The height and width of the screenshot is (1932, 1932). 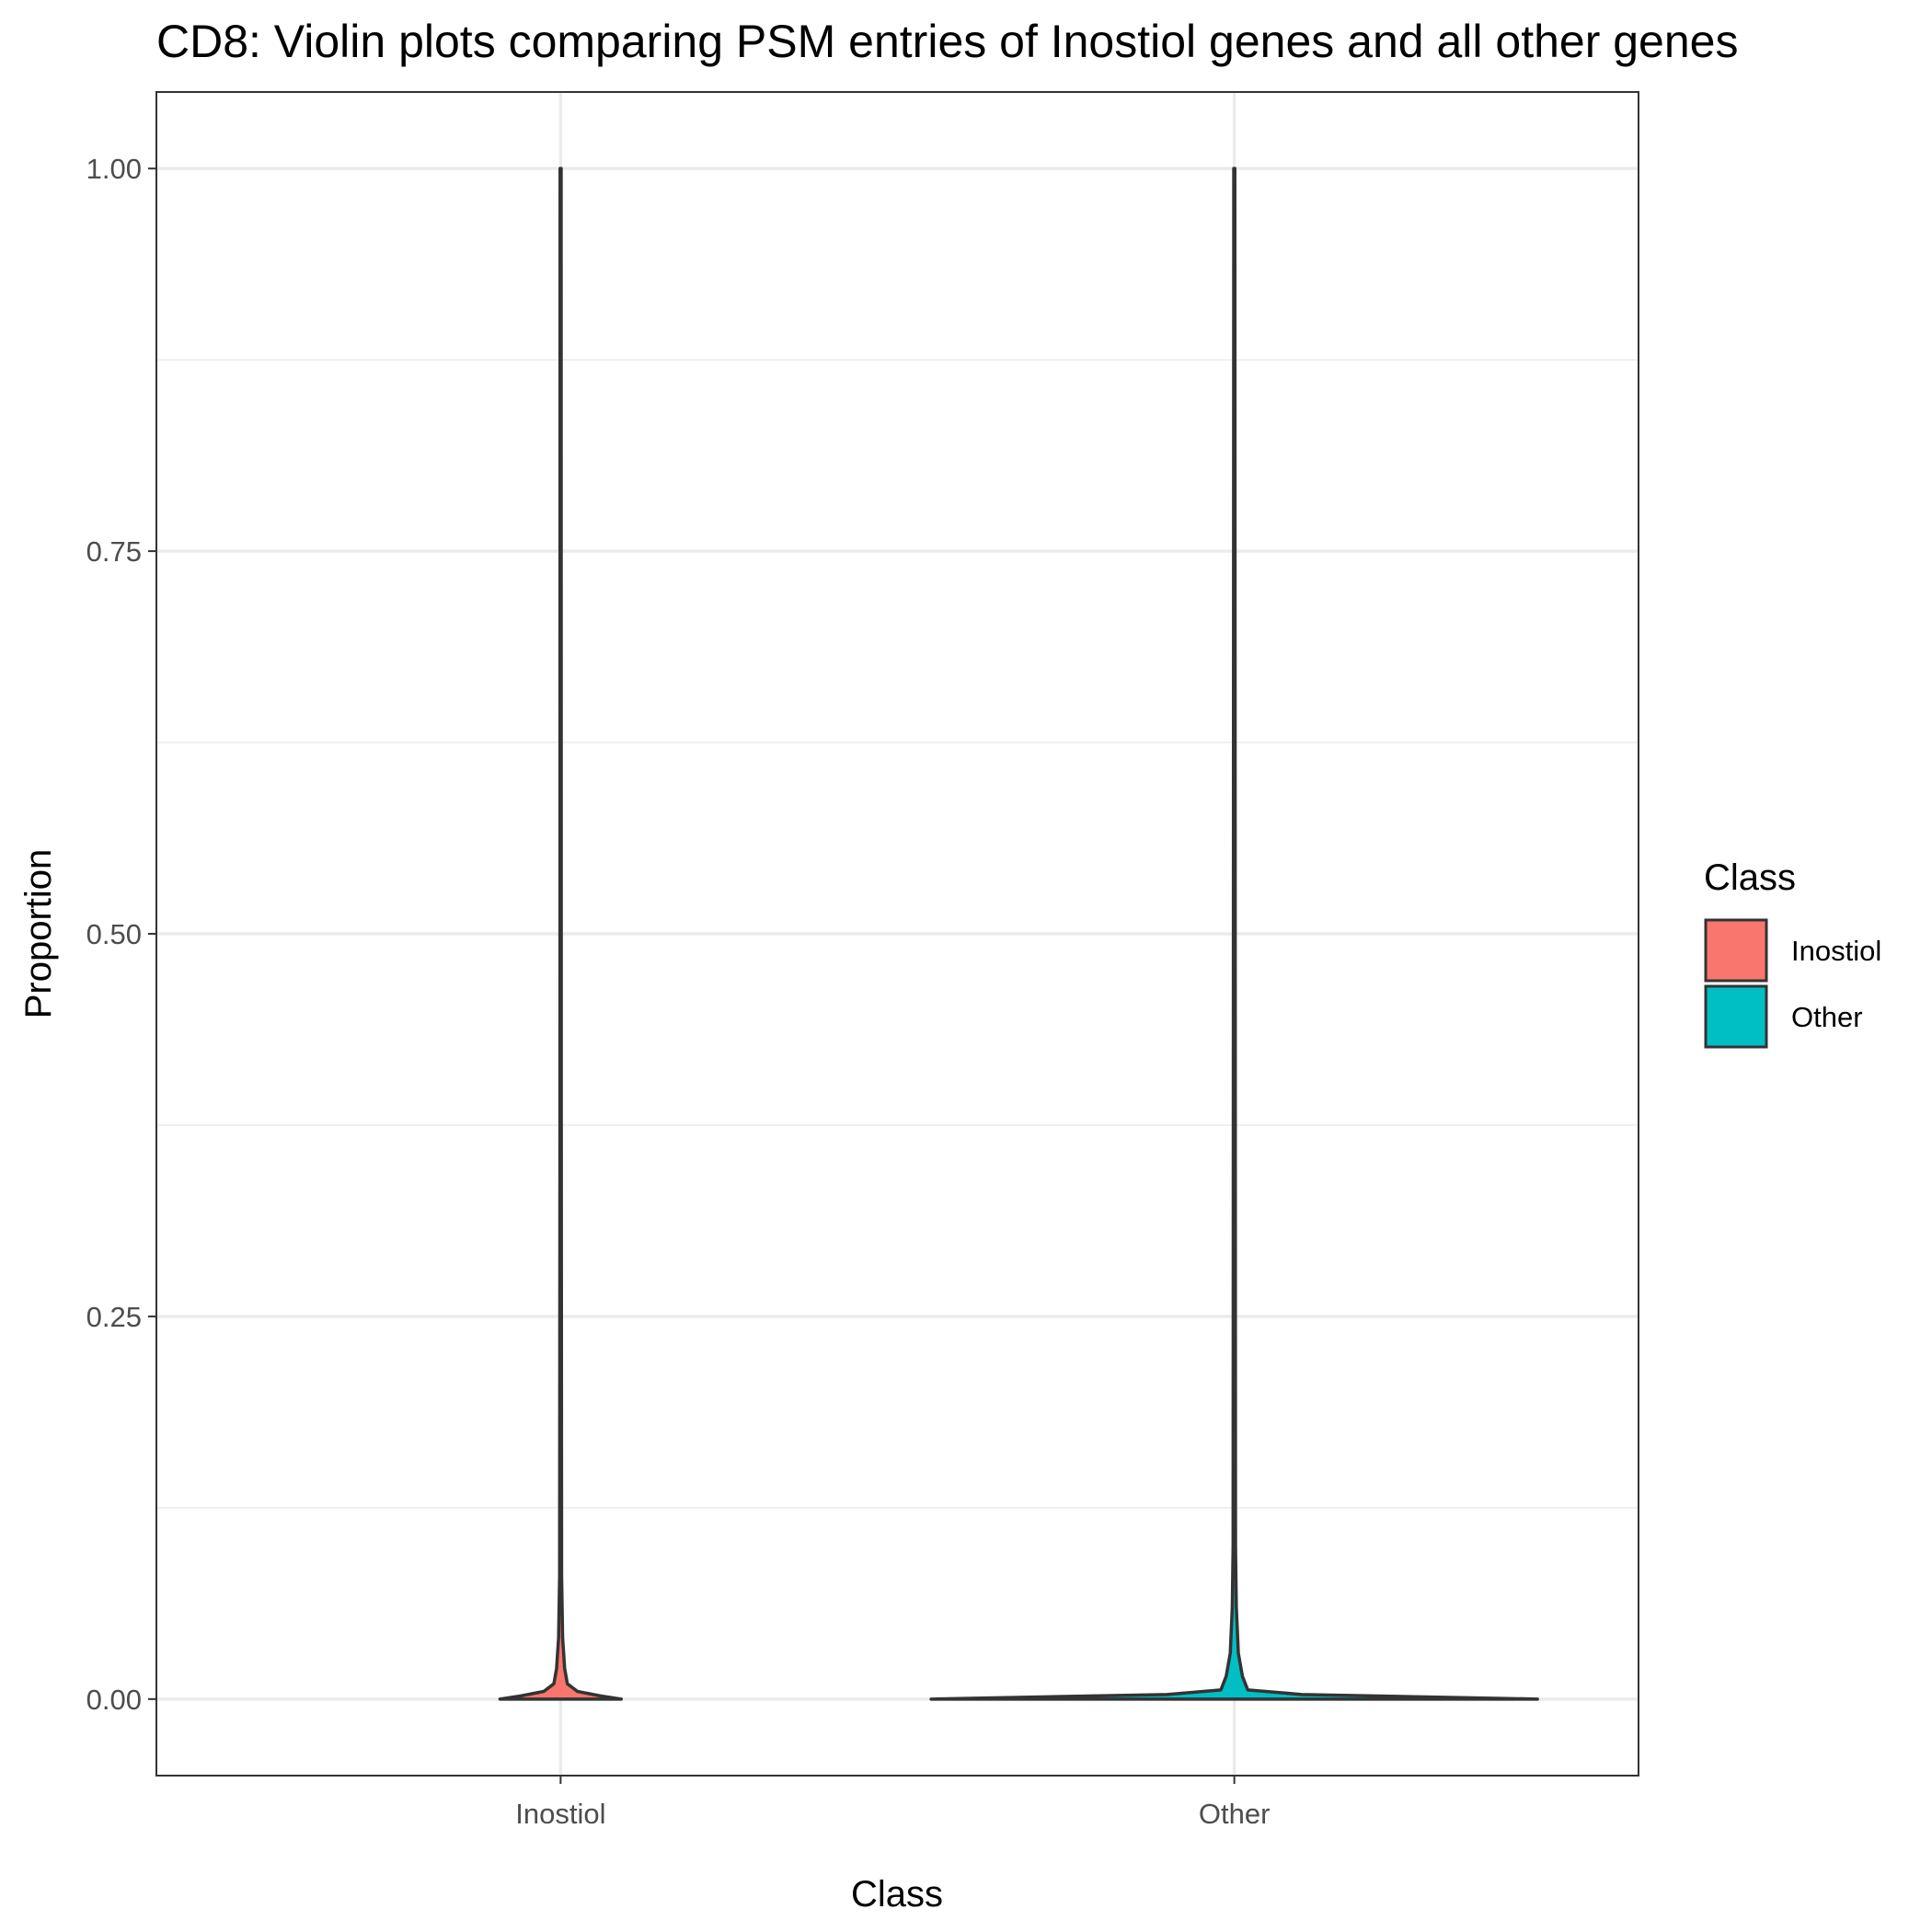 I want to click on x-axis: Inostiol Other, so click(x=892, y=1803).